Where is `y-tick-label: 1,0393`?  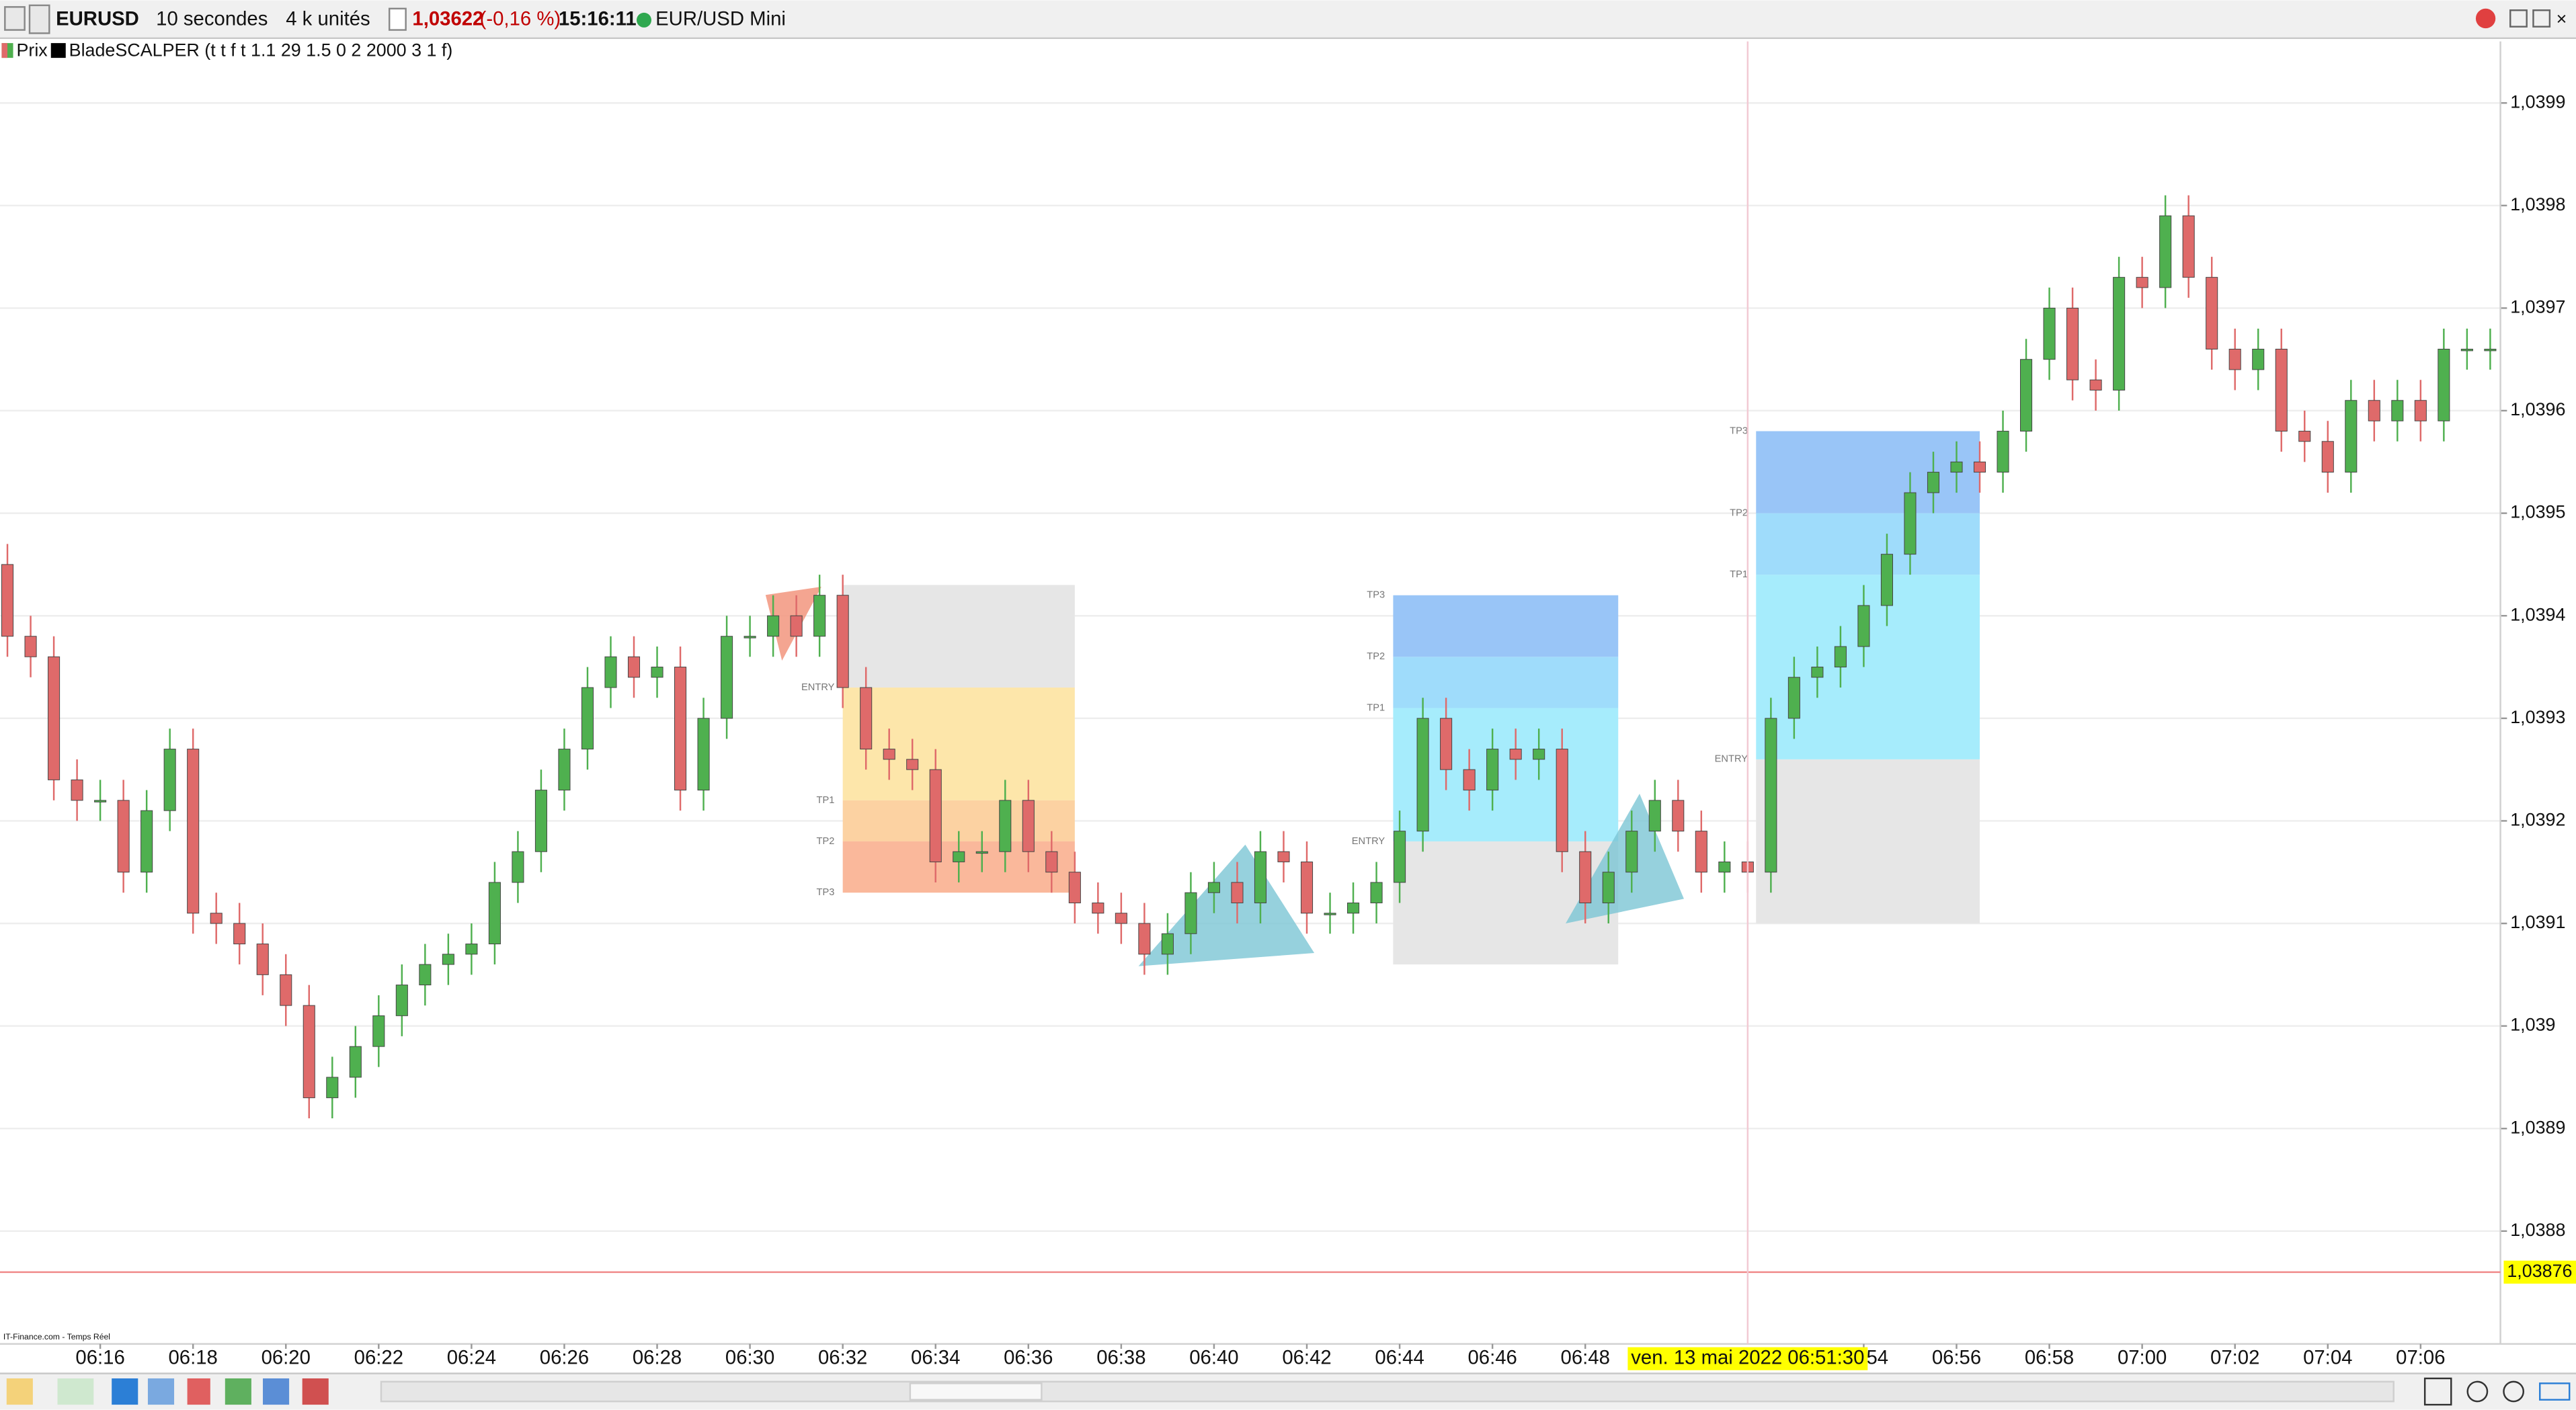 y-tick-label: 1,0393 is located at coordinates (2537, 717).